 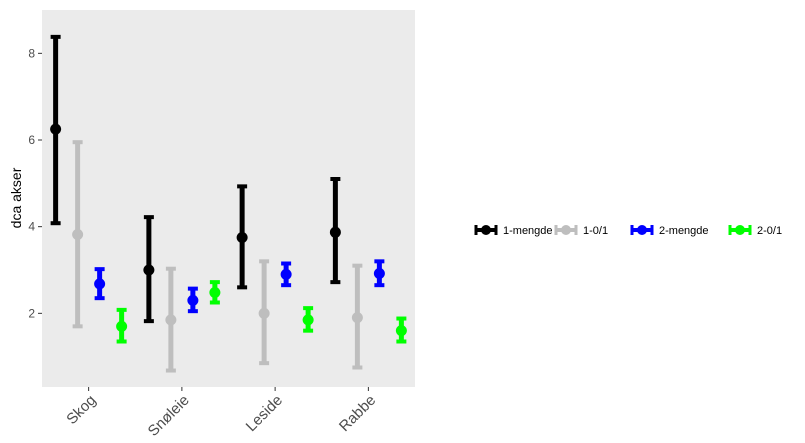 I want to click on legend-item: 2-mengde, so click(x=669, y=231).